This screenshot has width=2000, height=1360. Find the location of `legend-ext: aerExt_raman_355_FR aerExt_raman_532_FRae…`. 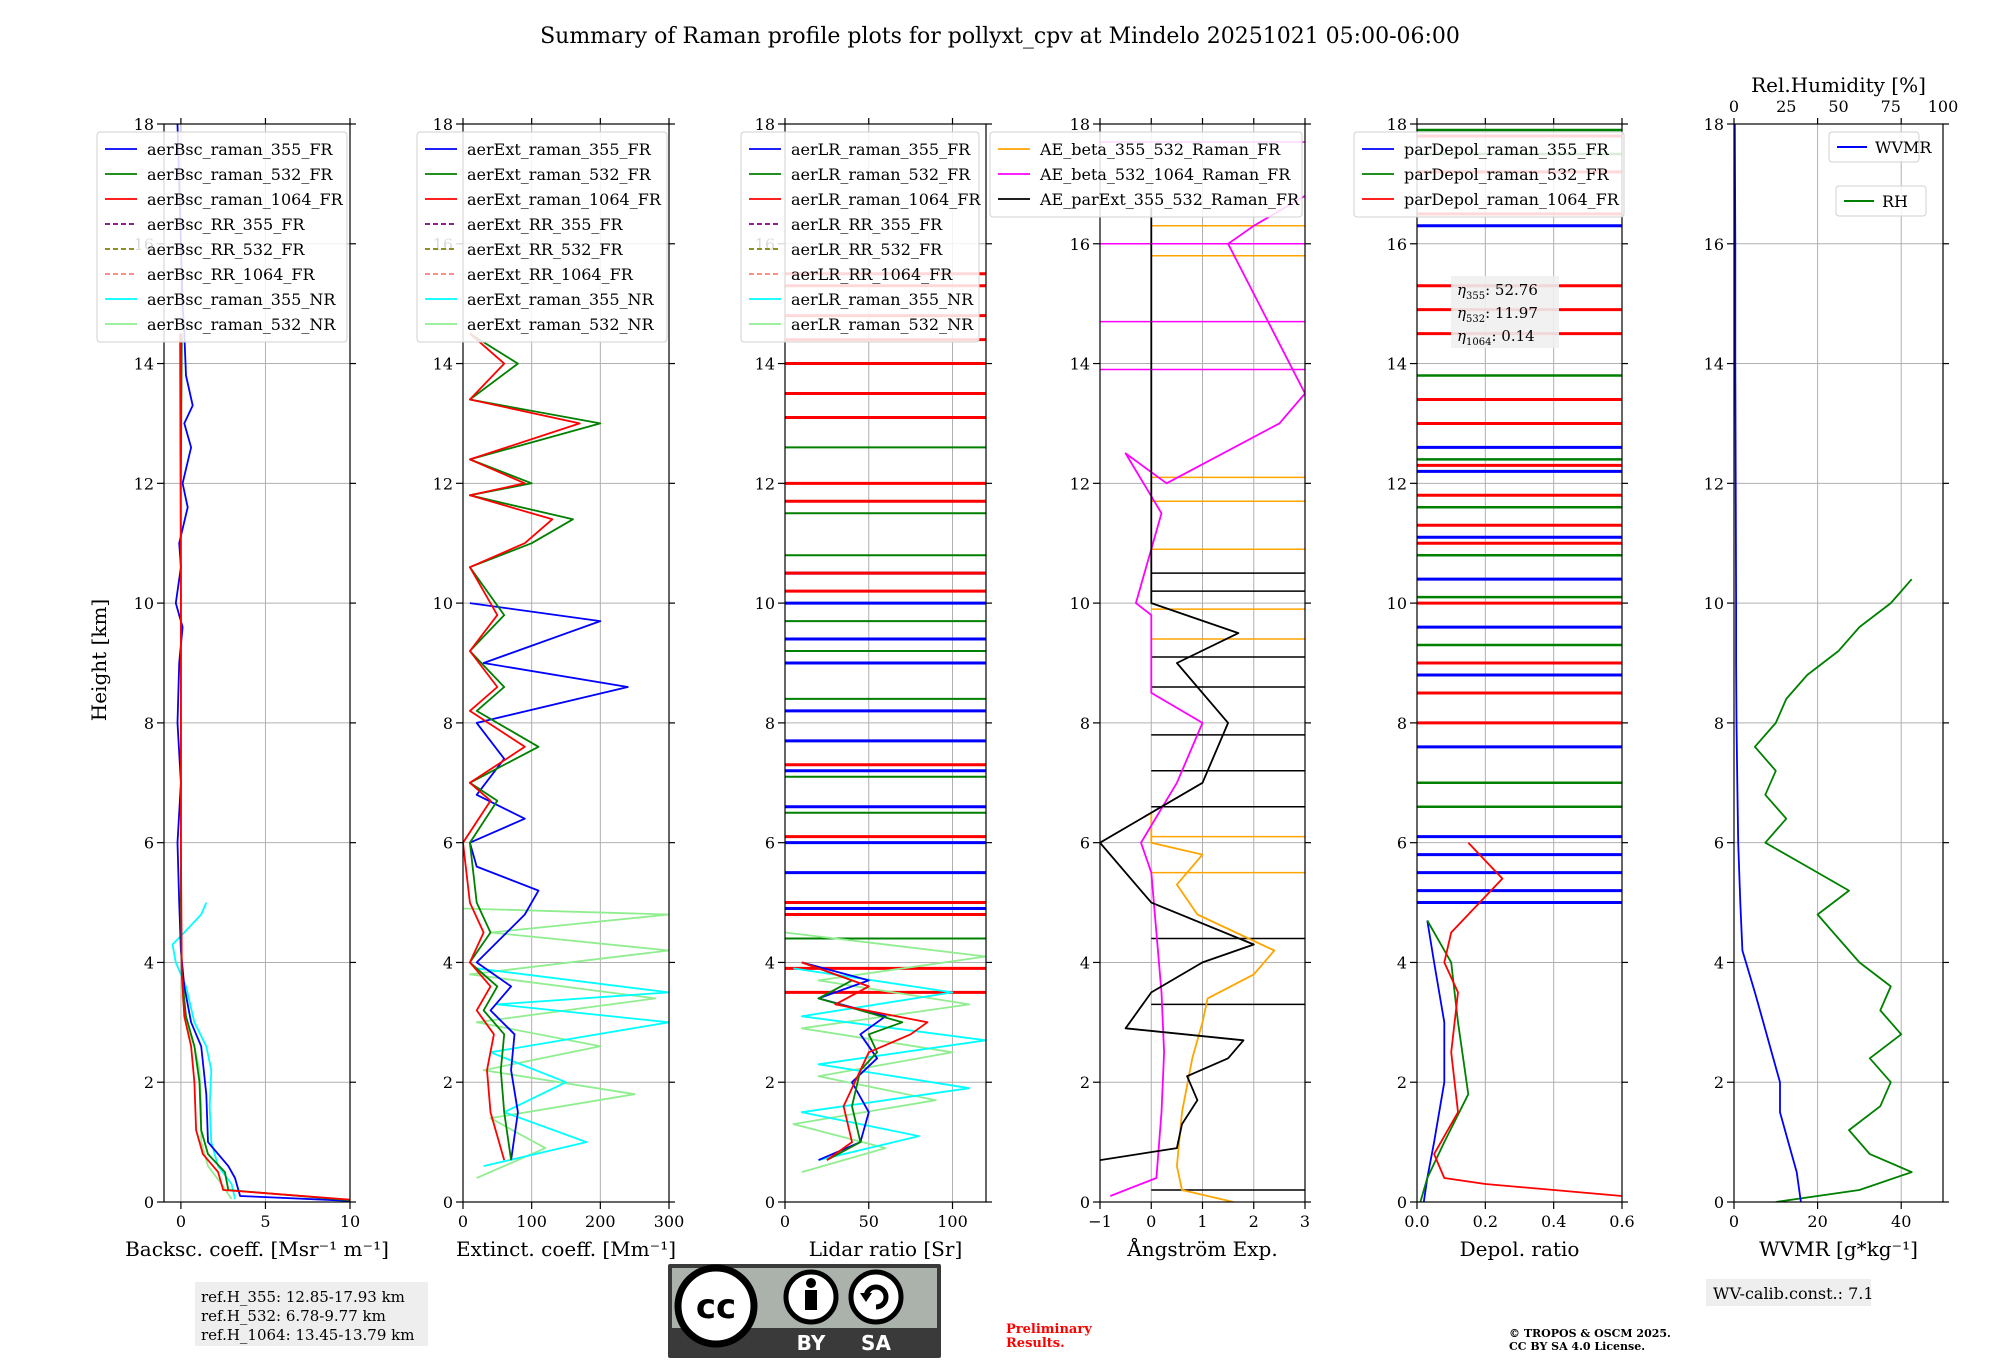

legend-ext: aerExt_raman_355_FR aerExt_raman_532_FRae… is located at coordinates (542, 237).